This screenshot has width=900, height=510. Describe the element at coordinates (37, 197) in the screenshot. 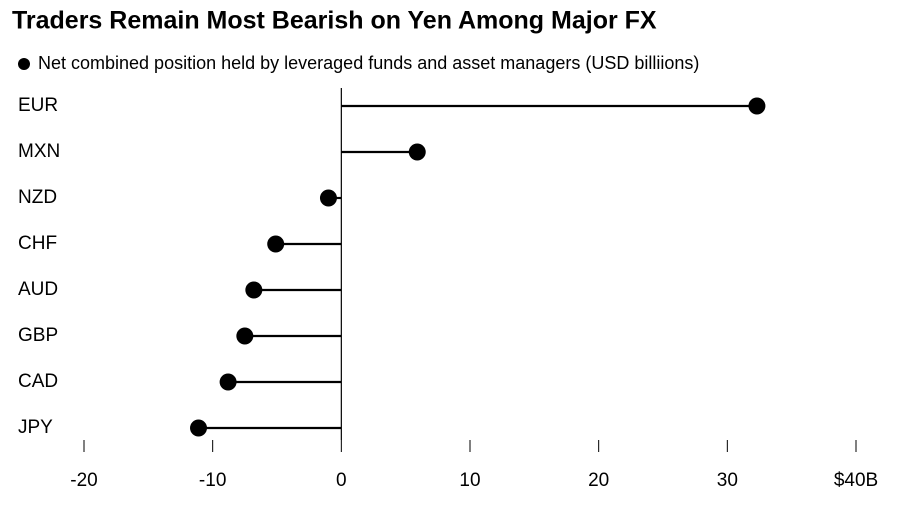

I see `y-tick-label: NZD` at that location.